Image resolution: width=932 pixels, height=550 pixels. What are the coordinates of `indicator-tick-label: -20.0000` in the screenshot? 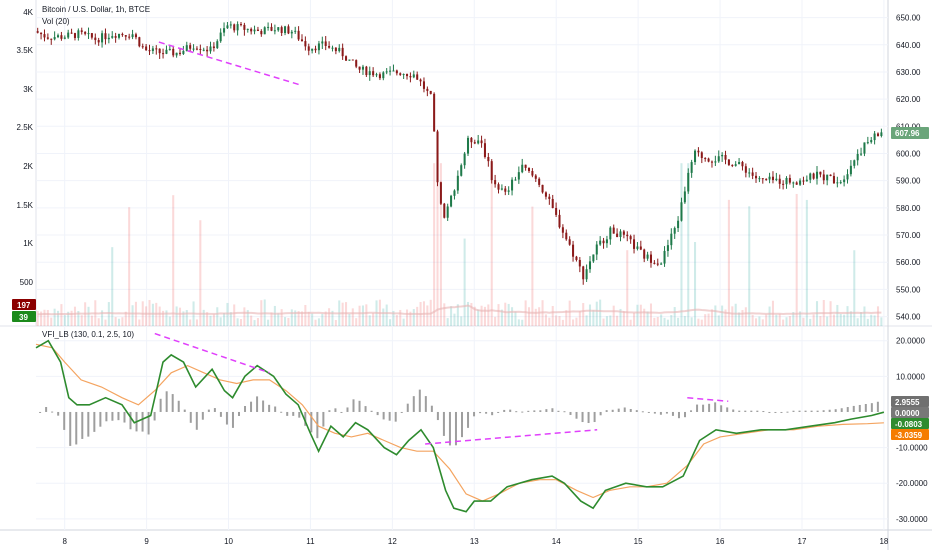 It's located at (912, 483).